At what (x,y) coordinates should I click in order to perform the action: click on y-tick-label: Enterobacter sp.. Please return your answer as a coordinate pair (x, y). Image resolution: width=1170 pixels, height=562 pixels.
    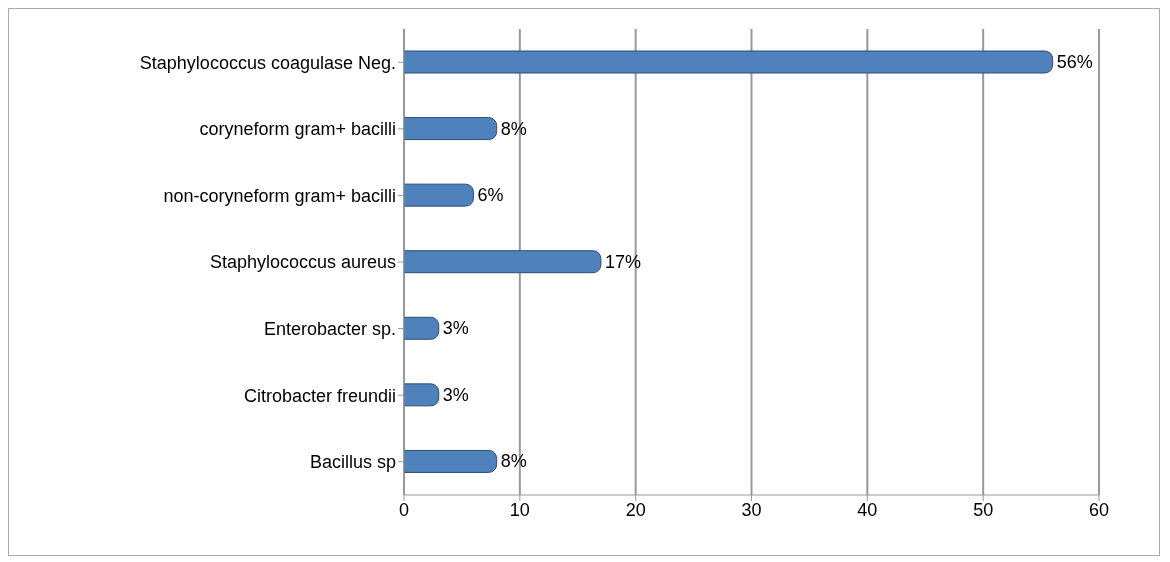
    Looking at the image, I should click on (329, 328).